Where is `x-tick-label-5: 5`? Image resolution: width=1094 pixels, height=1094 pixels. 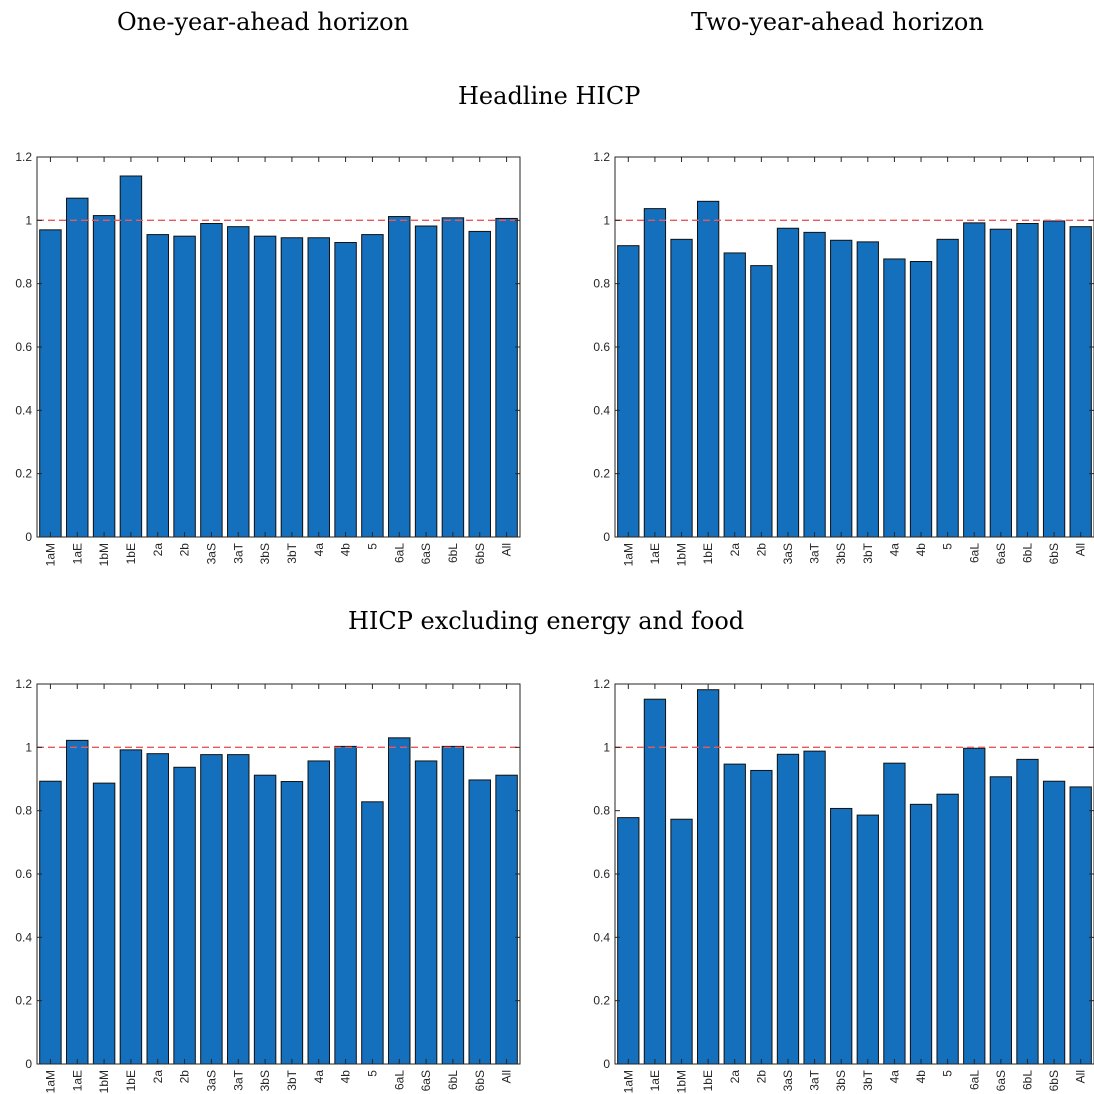 x-tick-label-5: 5 is located at coordinates (372, 1073).